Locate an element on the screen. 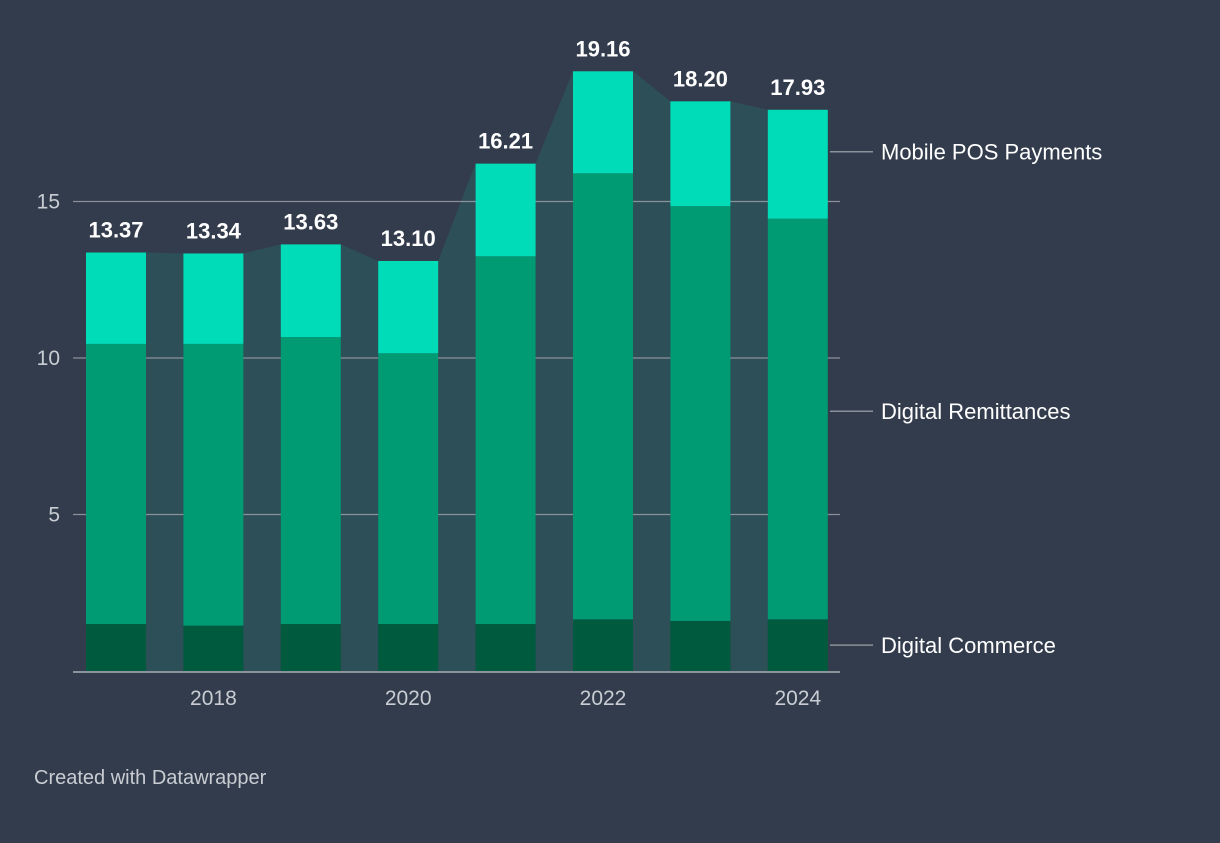 The image size is (1220, 843). y-tick-label: 15 is located at coordinates (48, 202).